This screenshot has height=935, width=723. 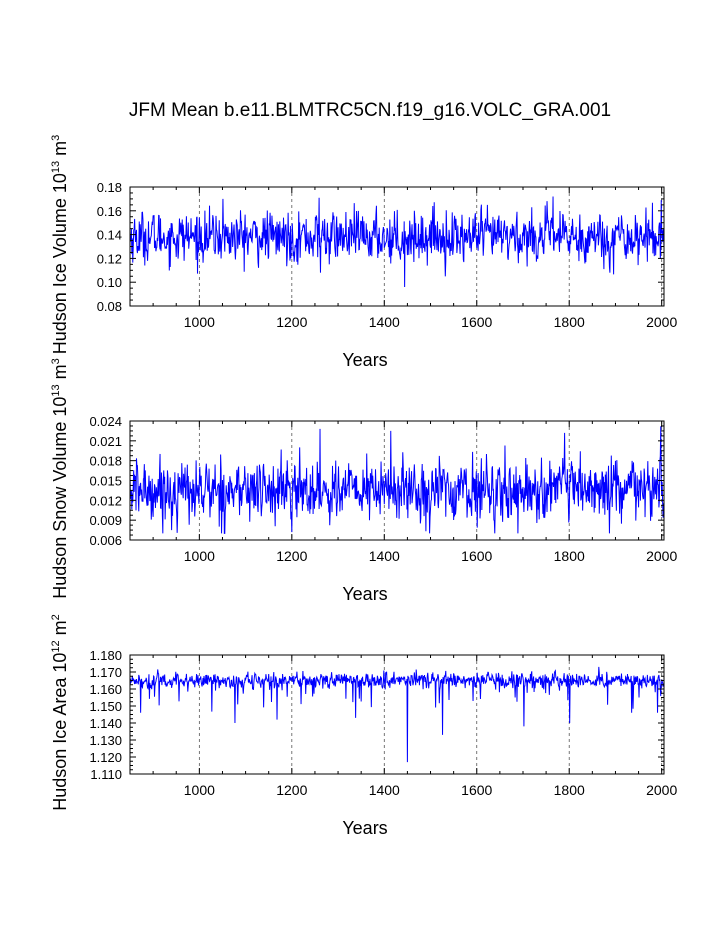 I want to click on y-tick-label: 1.180, so click(x=105, y=655).